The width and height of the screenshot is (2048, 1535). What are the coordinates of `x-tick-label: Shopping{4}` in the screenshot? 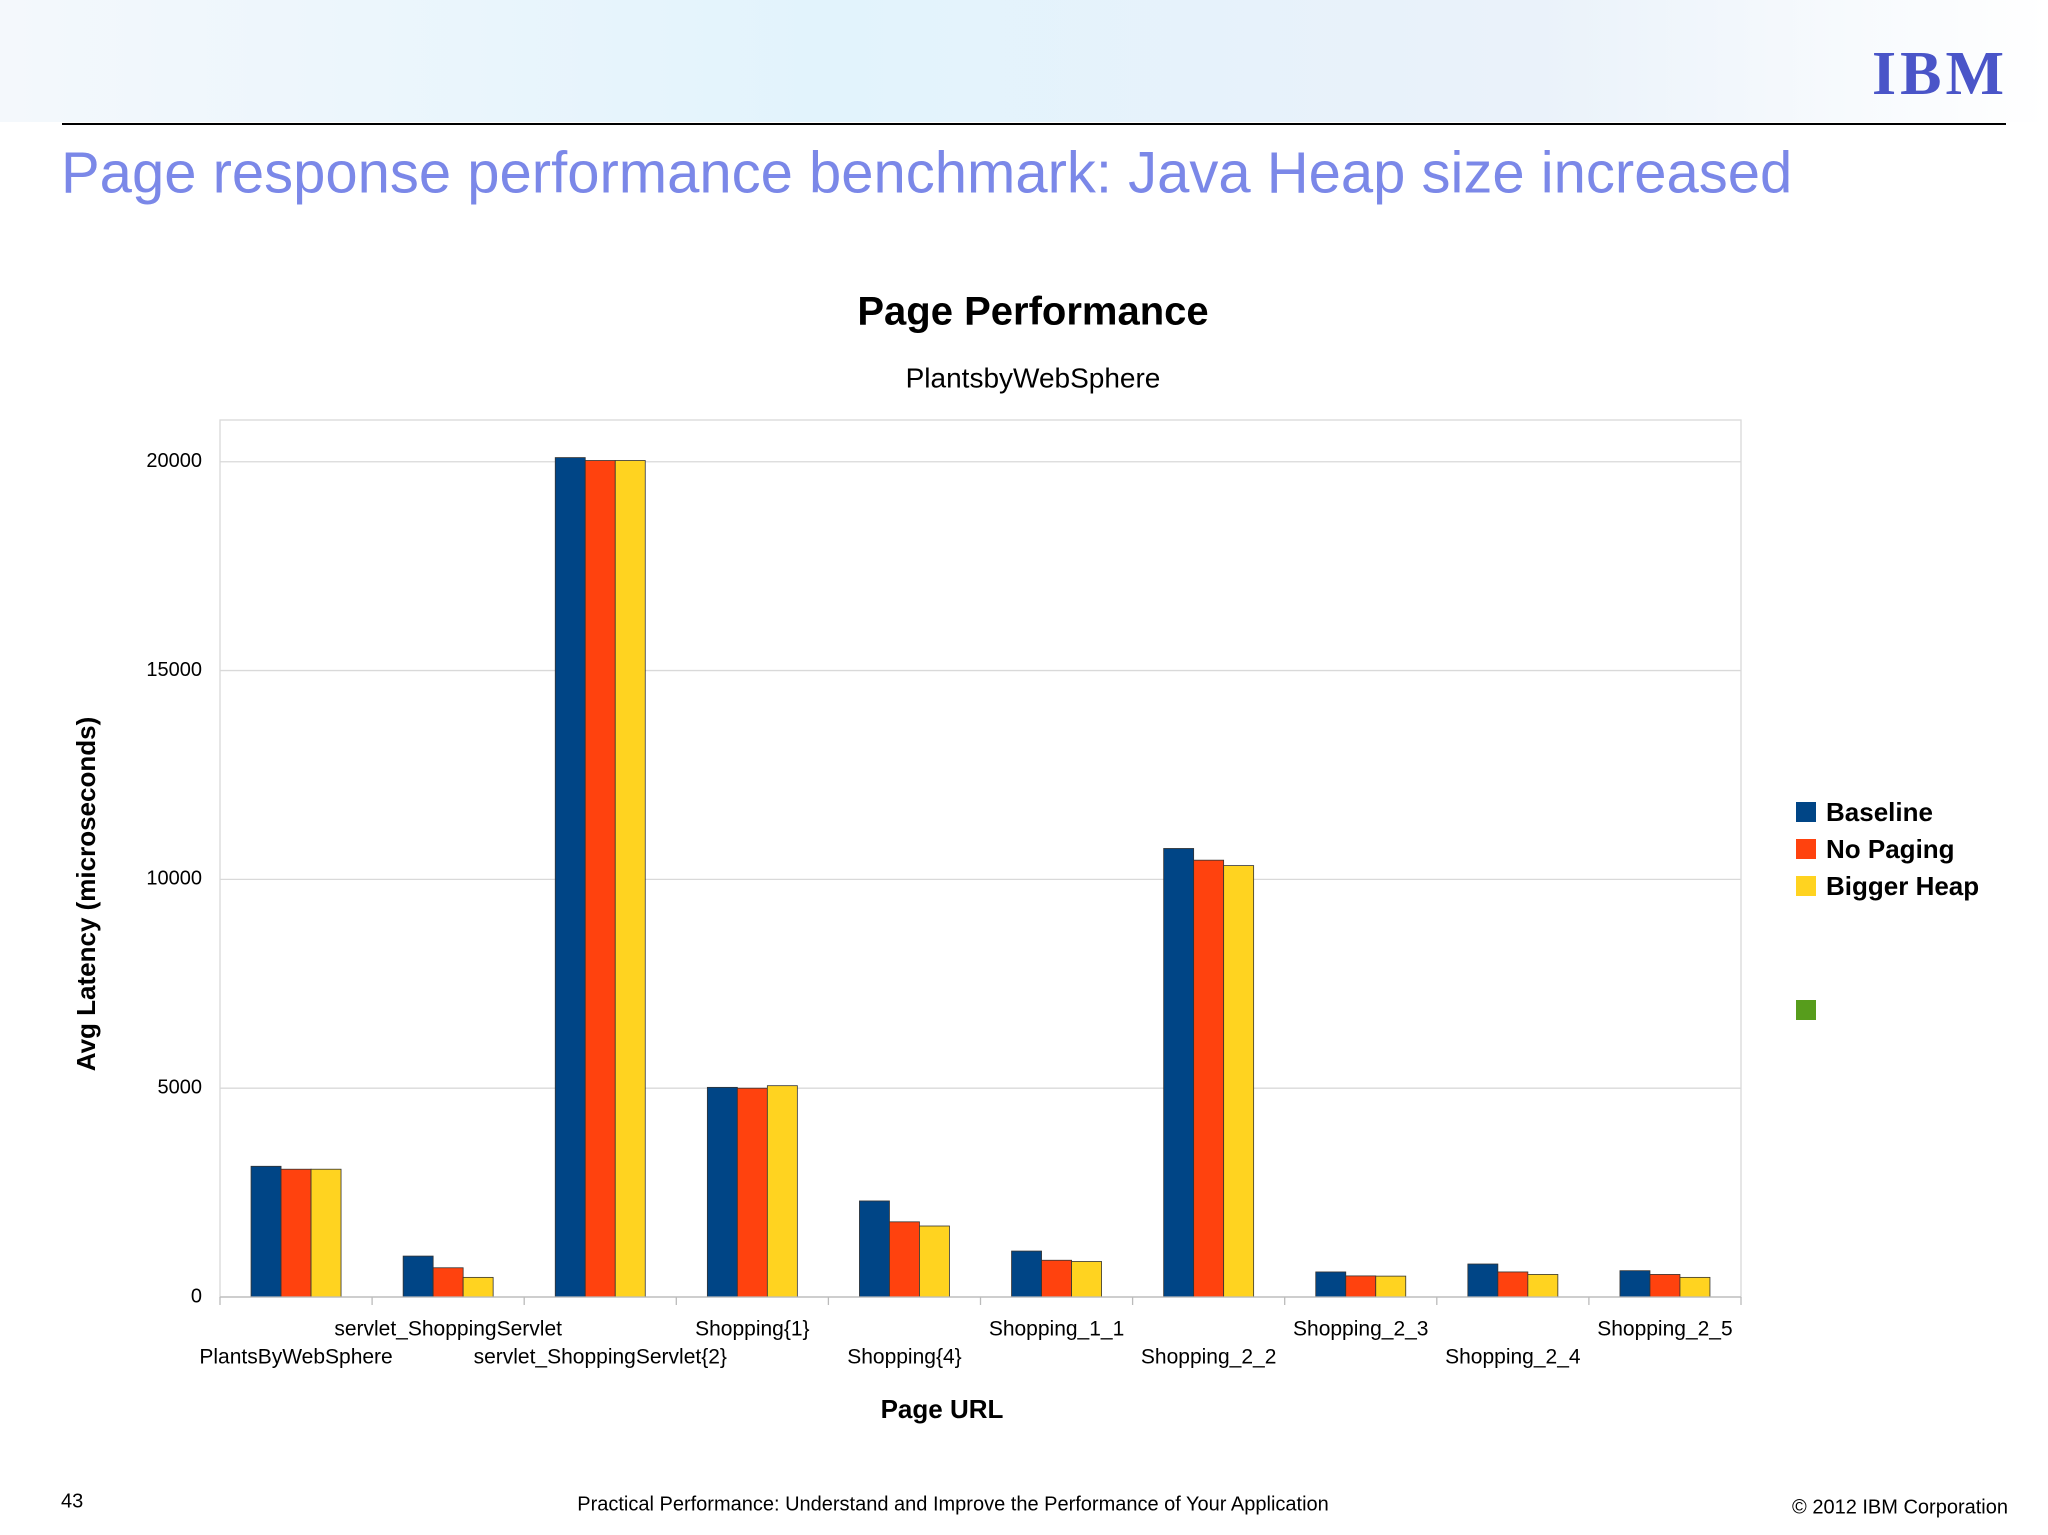 It's located at (904, 1357).